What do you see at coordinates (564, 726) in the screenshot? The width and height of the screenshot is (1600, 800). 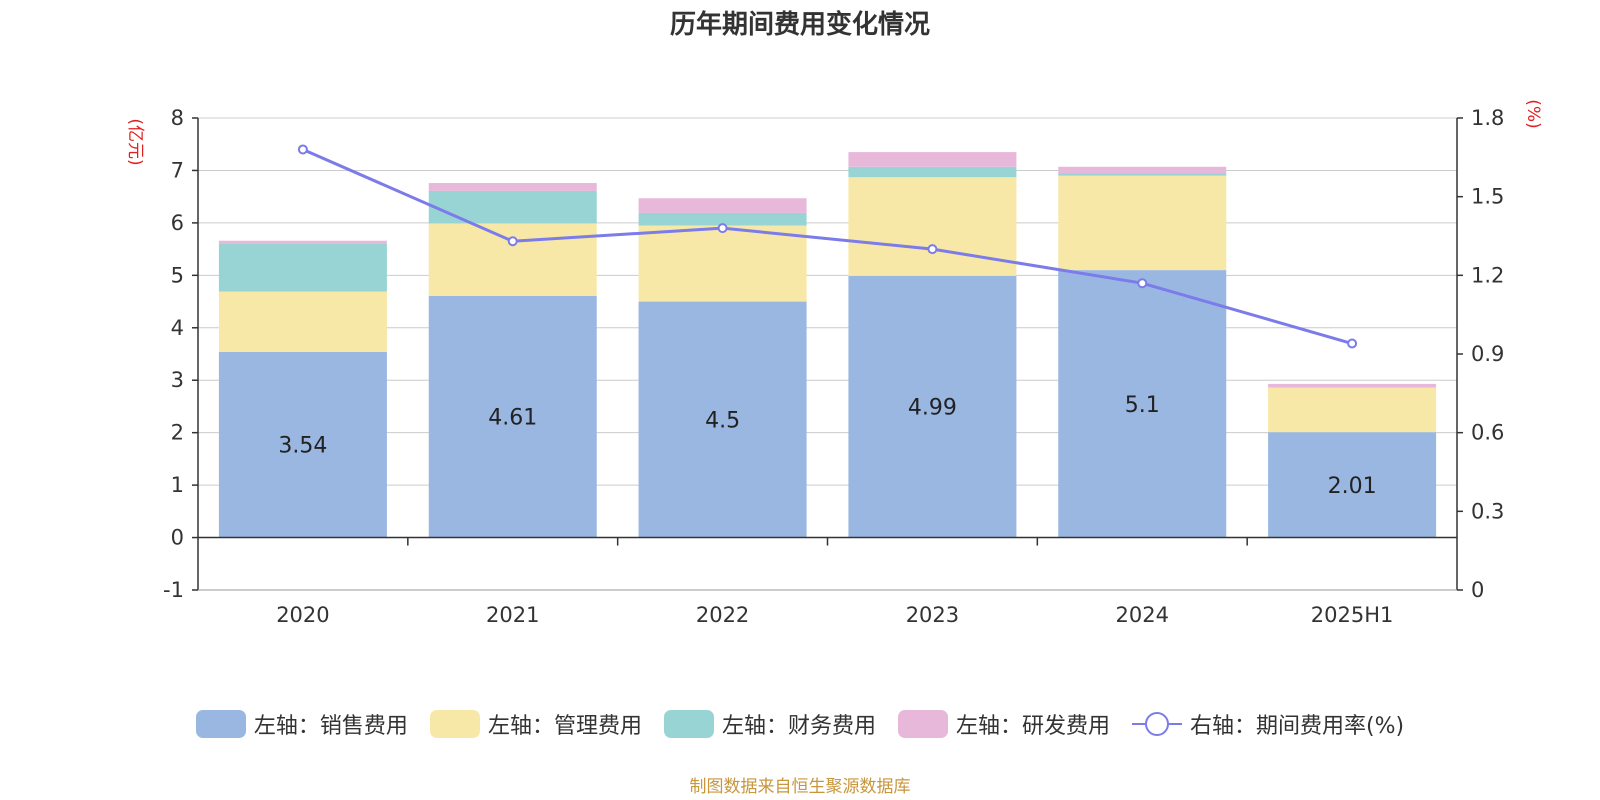 I see `legend-label-admin: 左轴：管理费用` at bounding box center [564, 726].